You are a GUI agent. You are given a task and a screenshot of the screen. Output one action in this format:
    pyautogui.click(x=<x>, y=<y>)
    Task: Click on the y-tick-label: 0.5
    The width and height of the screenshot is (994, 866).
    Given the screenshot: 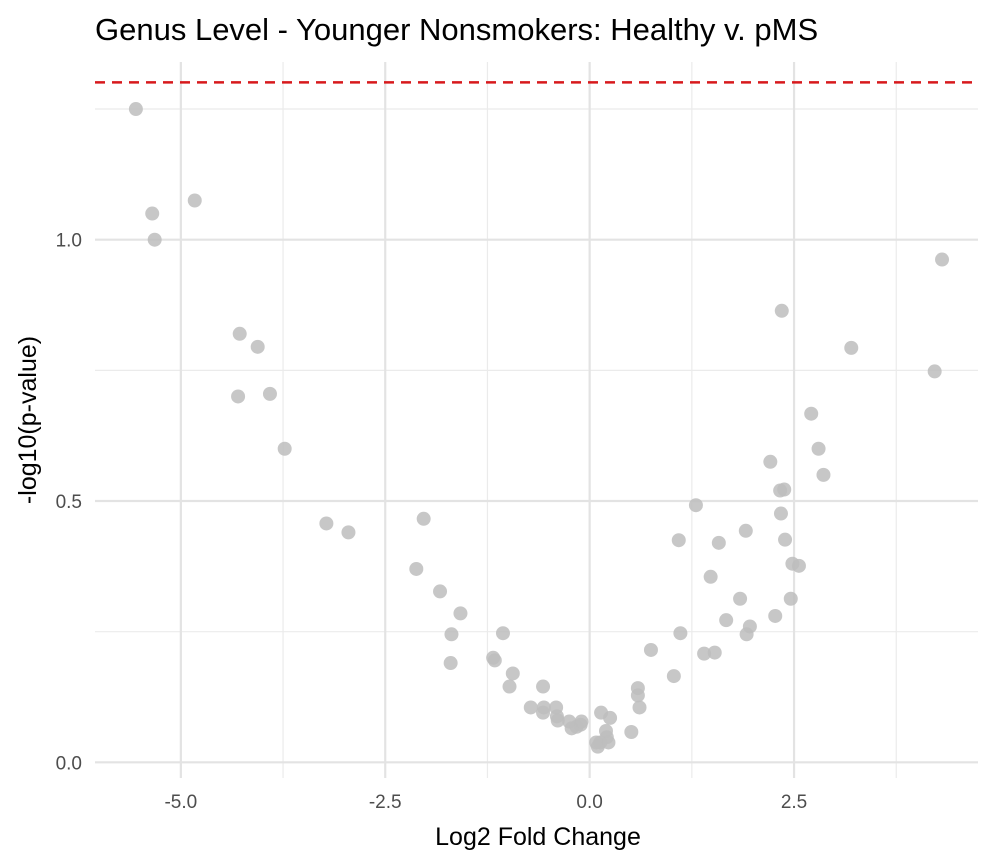 What is the action you would take?
    pyautogui.click(x=69, y=502)
    